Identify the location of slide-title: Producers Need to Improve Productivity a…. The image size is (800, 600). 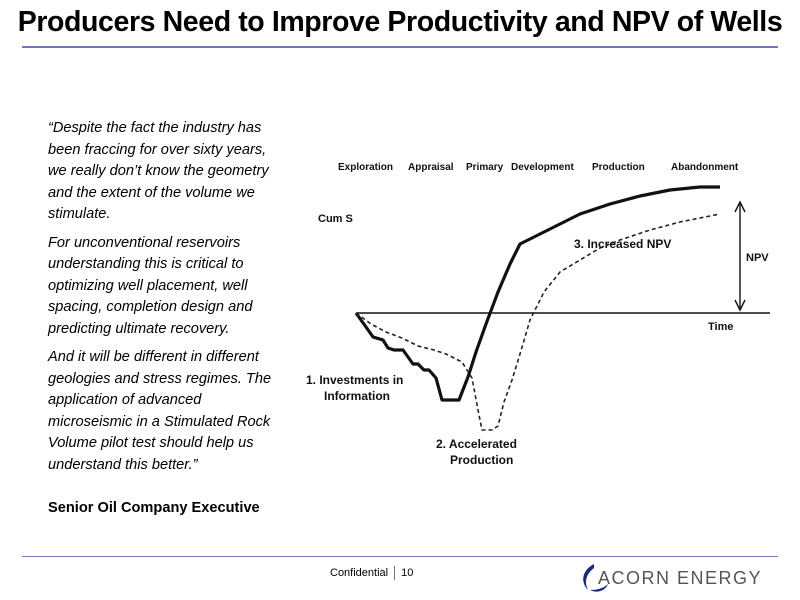
(400, 22).